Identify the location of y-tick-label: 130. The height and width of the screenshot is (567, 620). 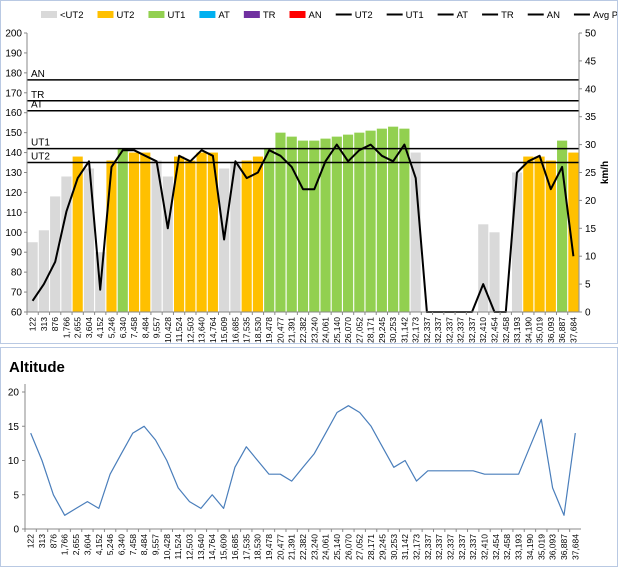
(13, 173).